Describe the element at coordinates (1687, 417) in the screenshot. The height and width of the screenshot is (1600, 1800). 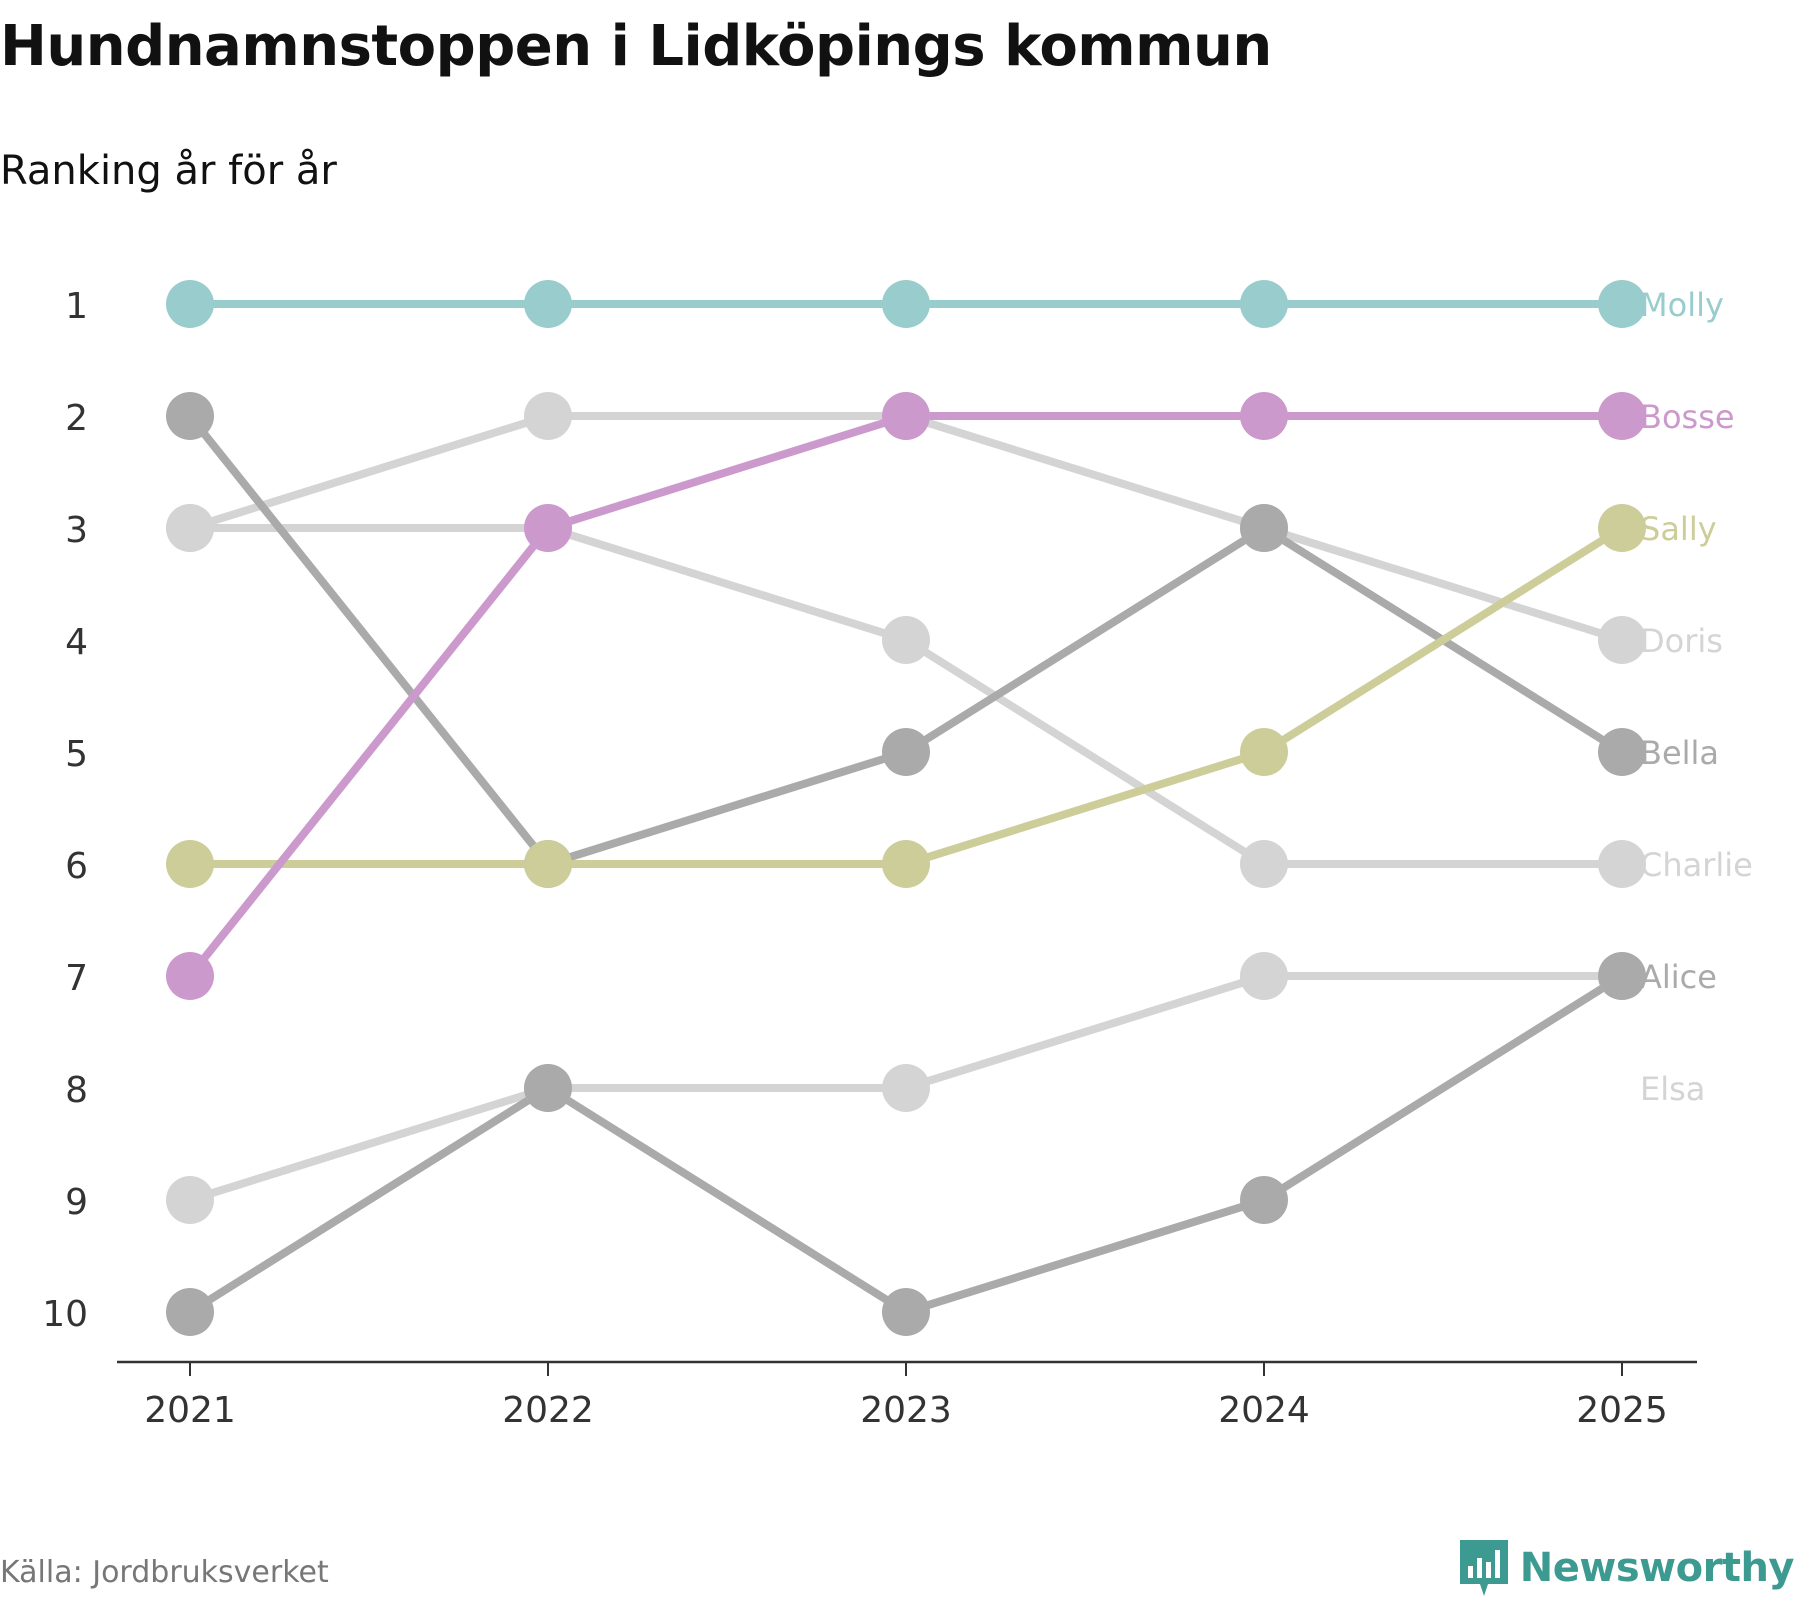
I see `series-label-bosse: Bosse` at that location.